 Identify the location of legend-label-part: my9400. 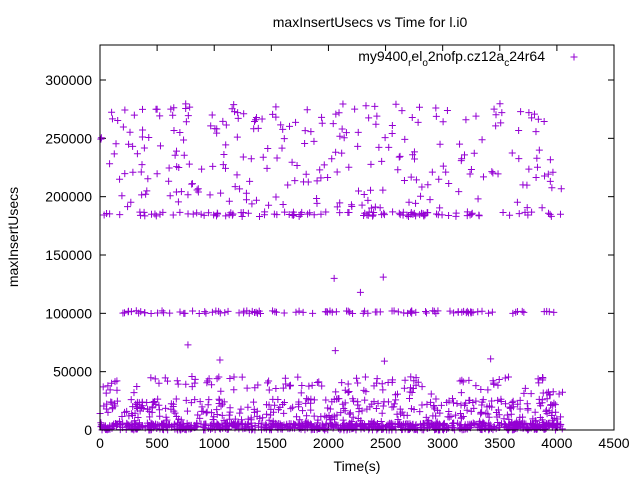
(383, 56).